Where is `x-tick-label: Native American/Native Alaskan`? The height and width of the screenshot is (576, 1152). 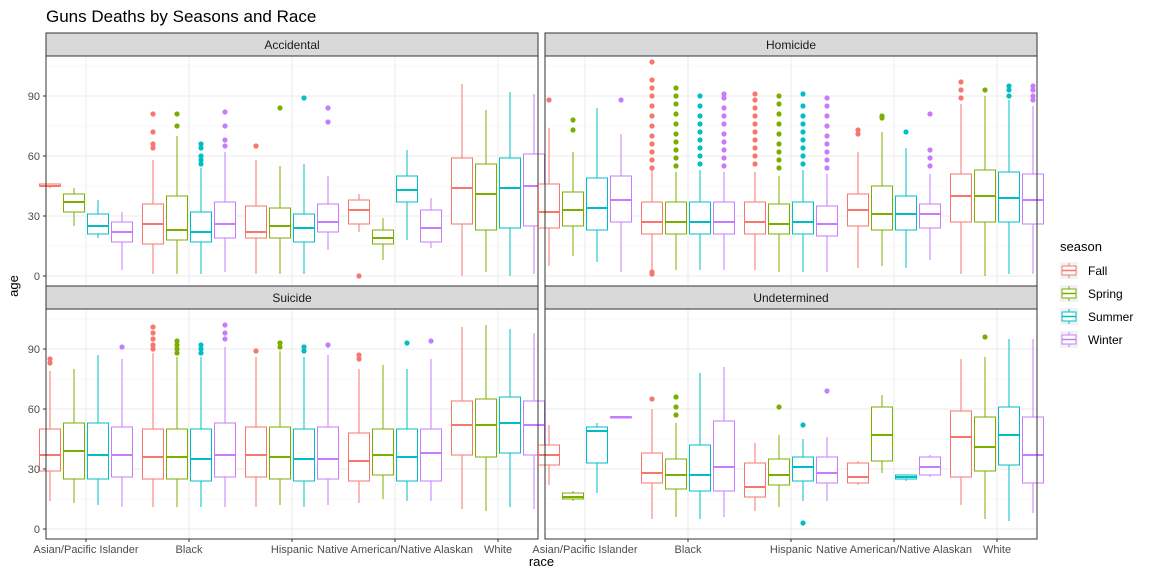 x-tick-label: Native American/Native Alaskan is located at coordinates (894, 550).